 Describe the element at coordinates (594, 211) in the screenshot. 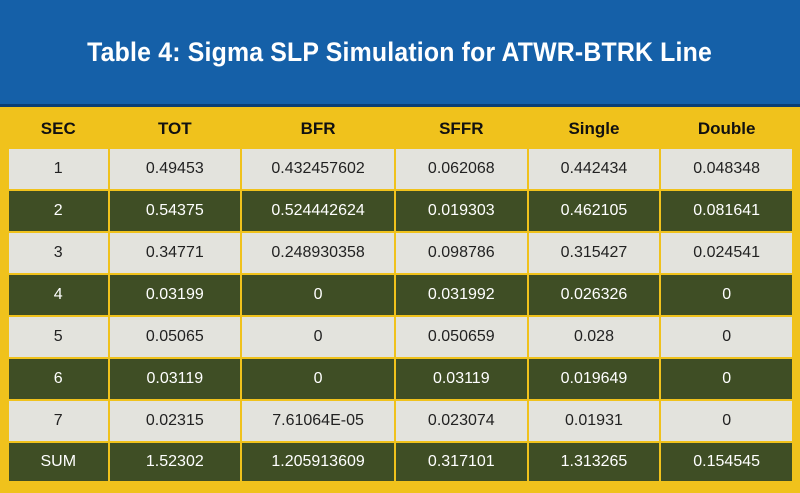

I see `cell-single: 0.462105` at that location.